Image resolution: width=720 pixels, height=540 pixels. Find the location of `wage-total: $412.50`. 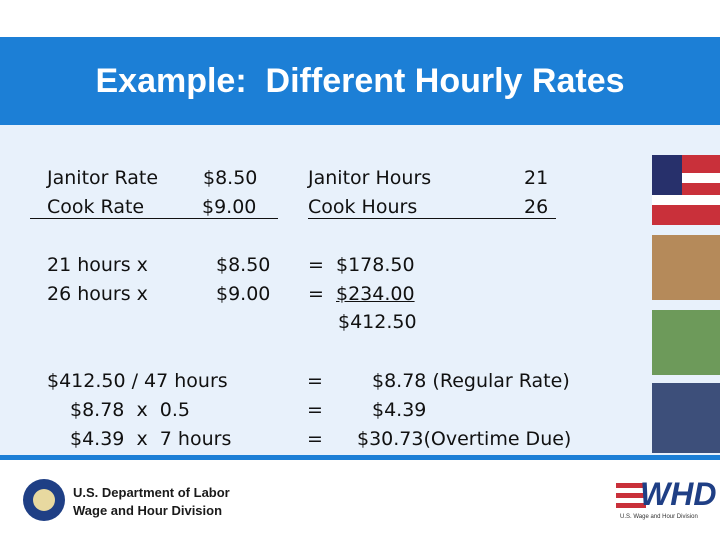

wage-total: $412.50 is located at coordinates (377, 322).